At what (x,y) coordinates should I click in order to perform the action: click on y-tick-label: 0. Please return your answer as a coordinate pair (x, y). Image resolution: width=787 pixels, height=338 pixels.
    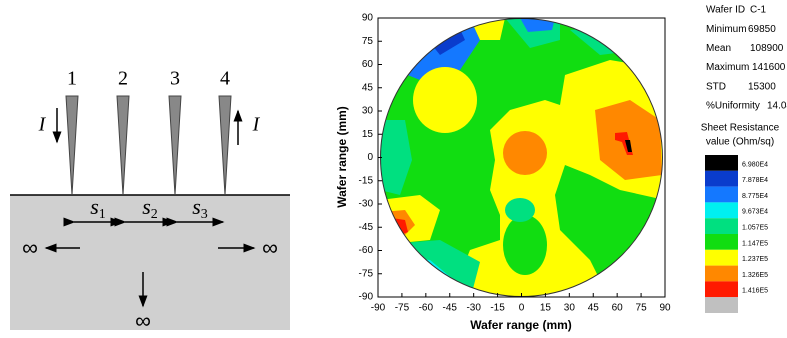
    Looking at the image, I should click on (370, 157).